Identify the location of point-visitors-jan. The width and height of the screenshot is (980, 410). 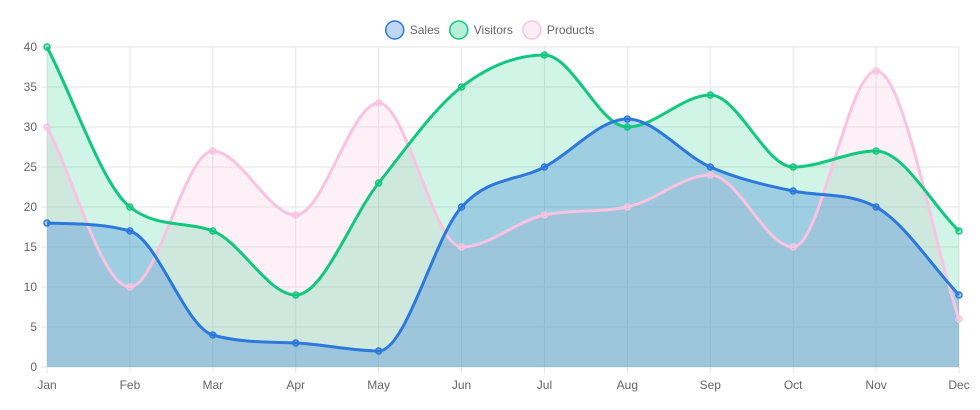
(47, 47).